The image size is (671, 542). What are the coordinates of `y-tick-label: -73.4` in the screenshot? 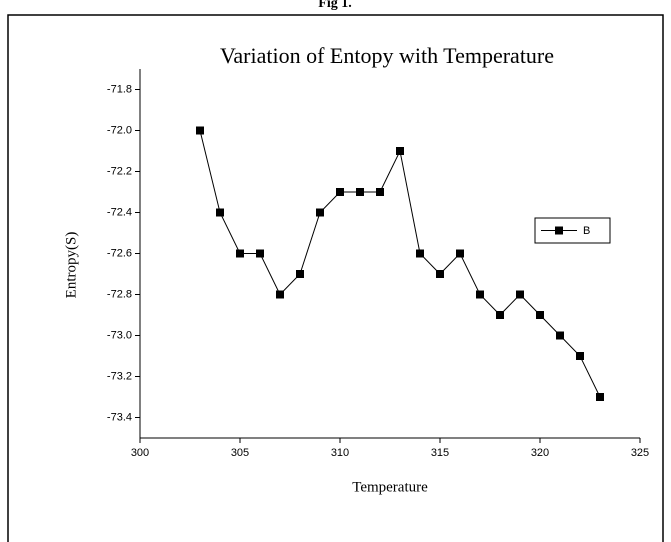 It's located at (119, 417).